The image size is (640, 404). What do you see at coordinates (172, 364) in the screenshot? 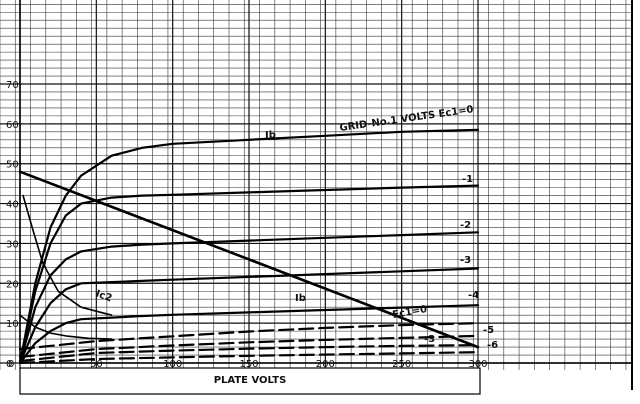
I see `x-tick-label: 100` at bounding box center [172, 364].